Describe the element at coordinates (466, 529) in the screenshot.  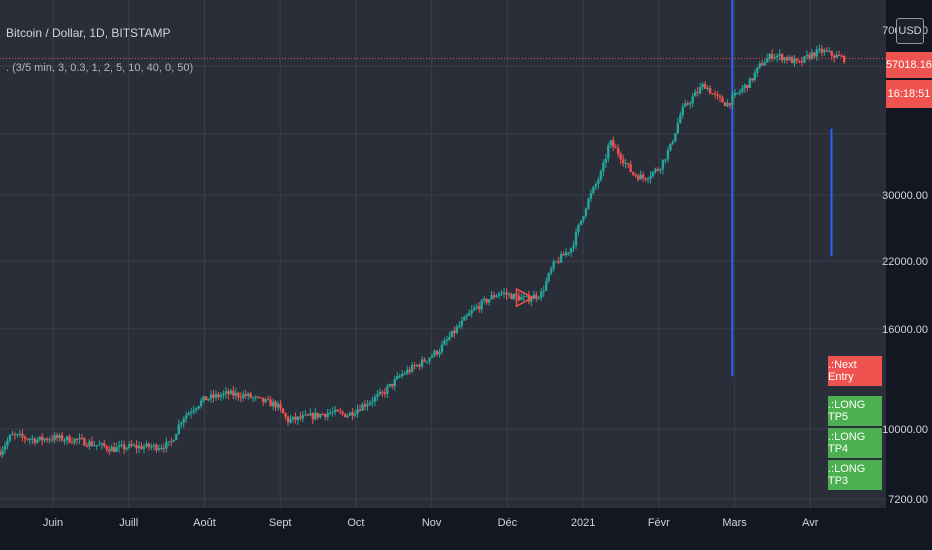
I see `time-scale-background` at that location.